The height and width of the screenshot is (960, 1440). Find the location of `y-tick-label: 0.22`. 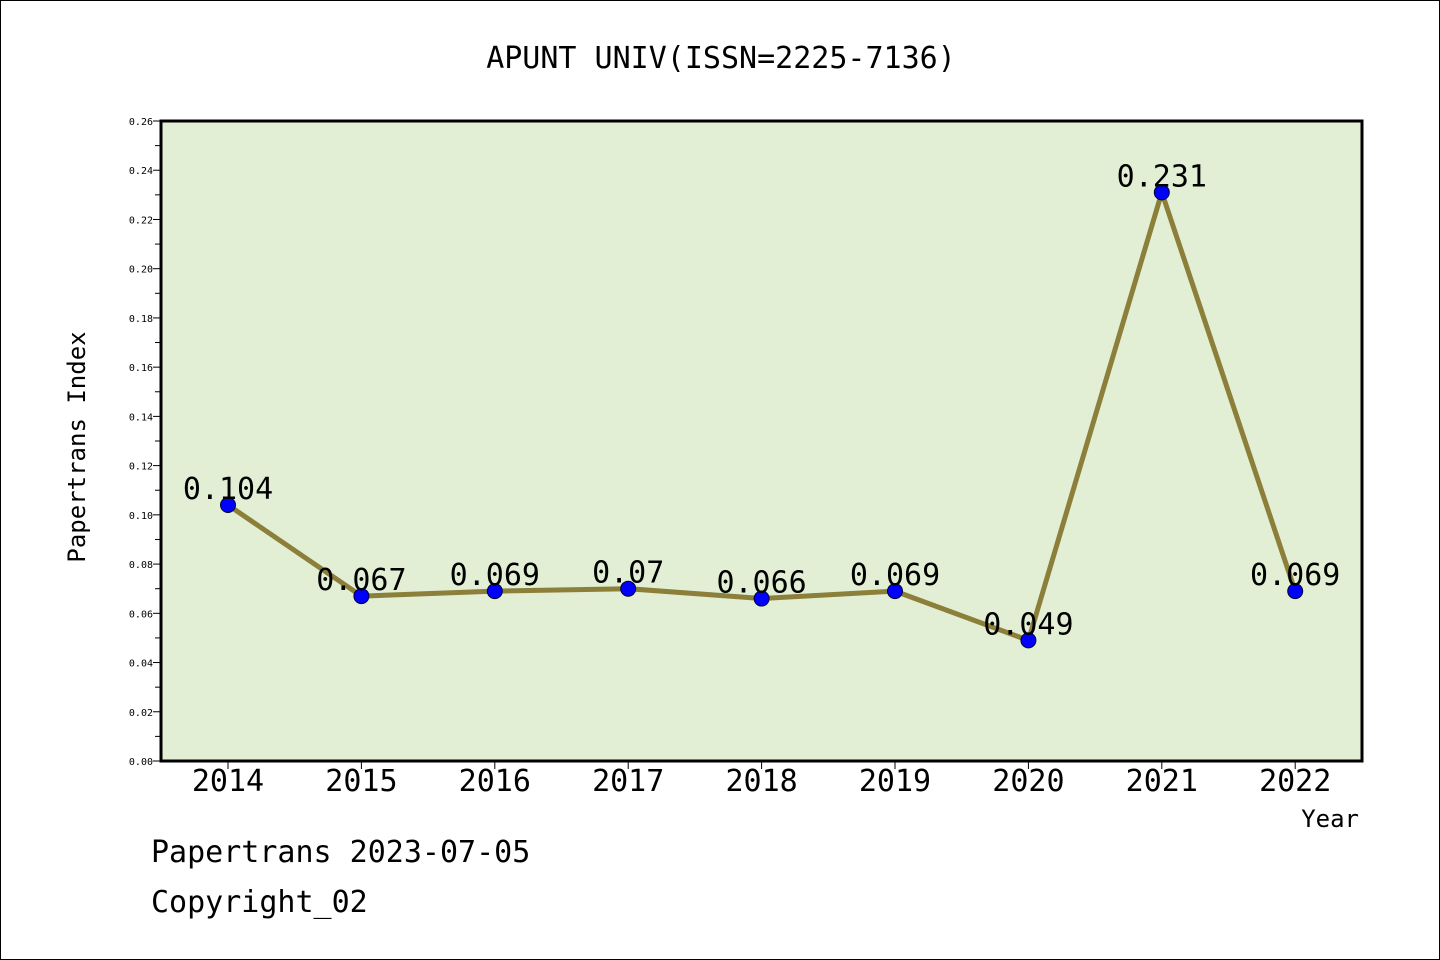

y-tick-label: 0.22 is located at coordinates (141, 220).